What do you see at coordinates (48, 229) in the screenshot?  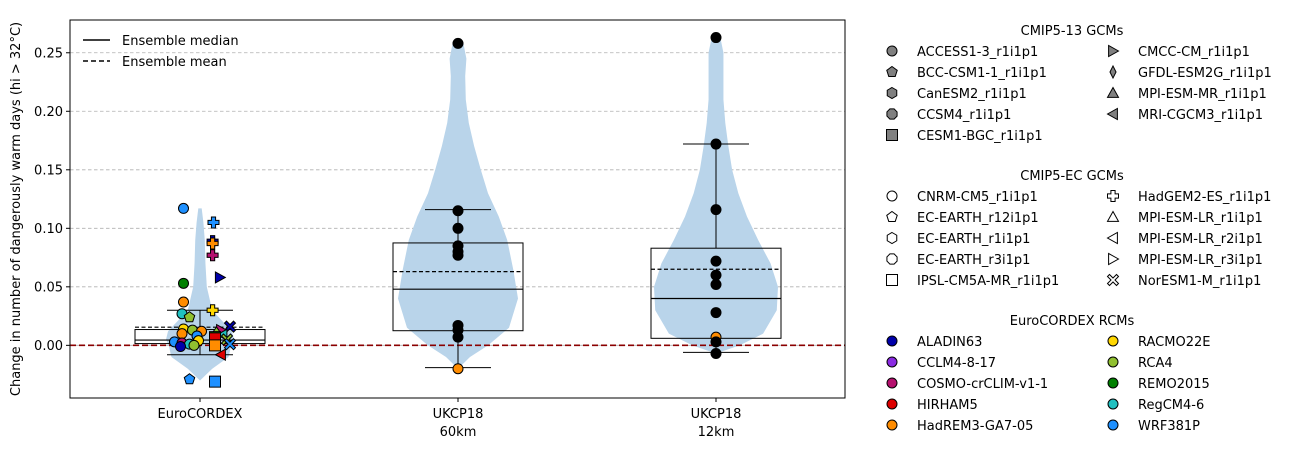 I see `y-tick-label: 0.10` at bounding box center [48, 229].